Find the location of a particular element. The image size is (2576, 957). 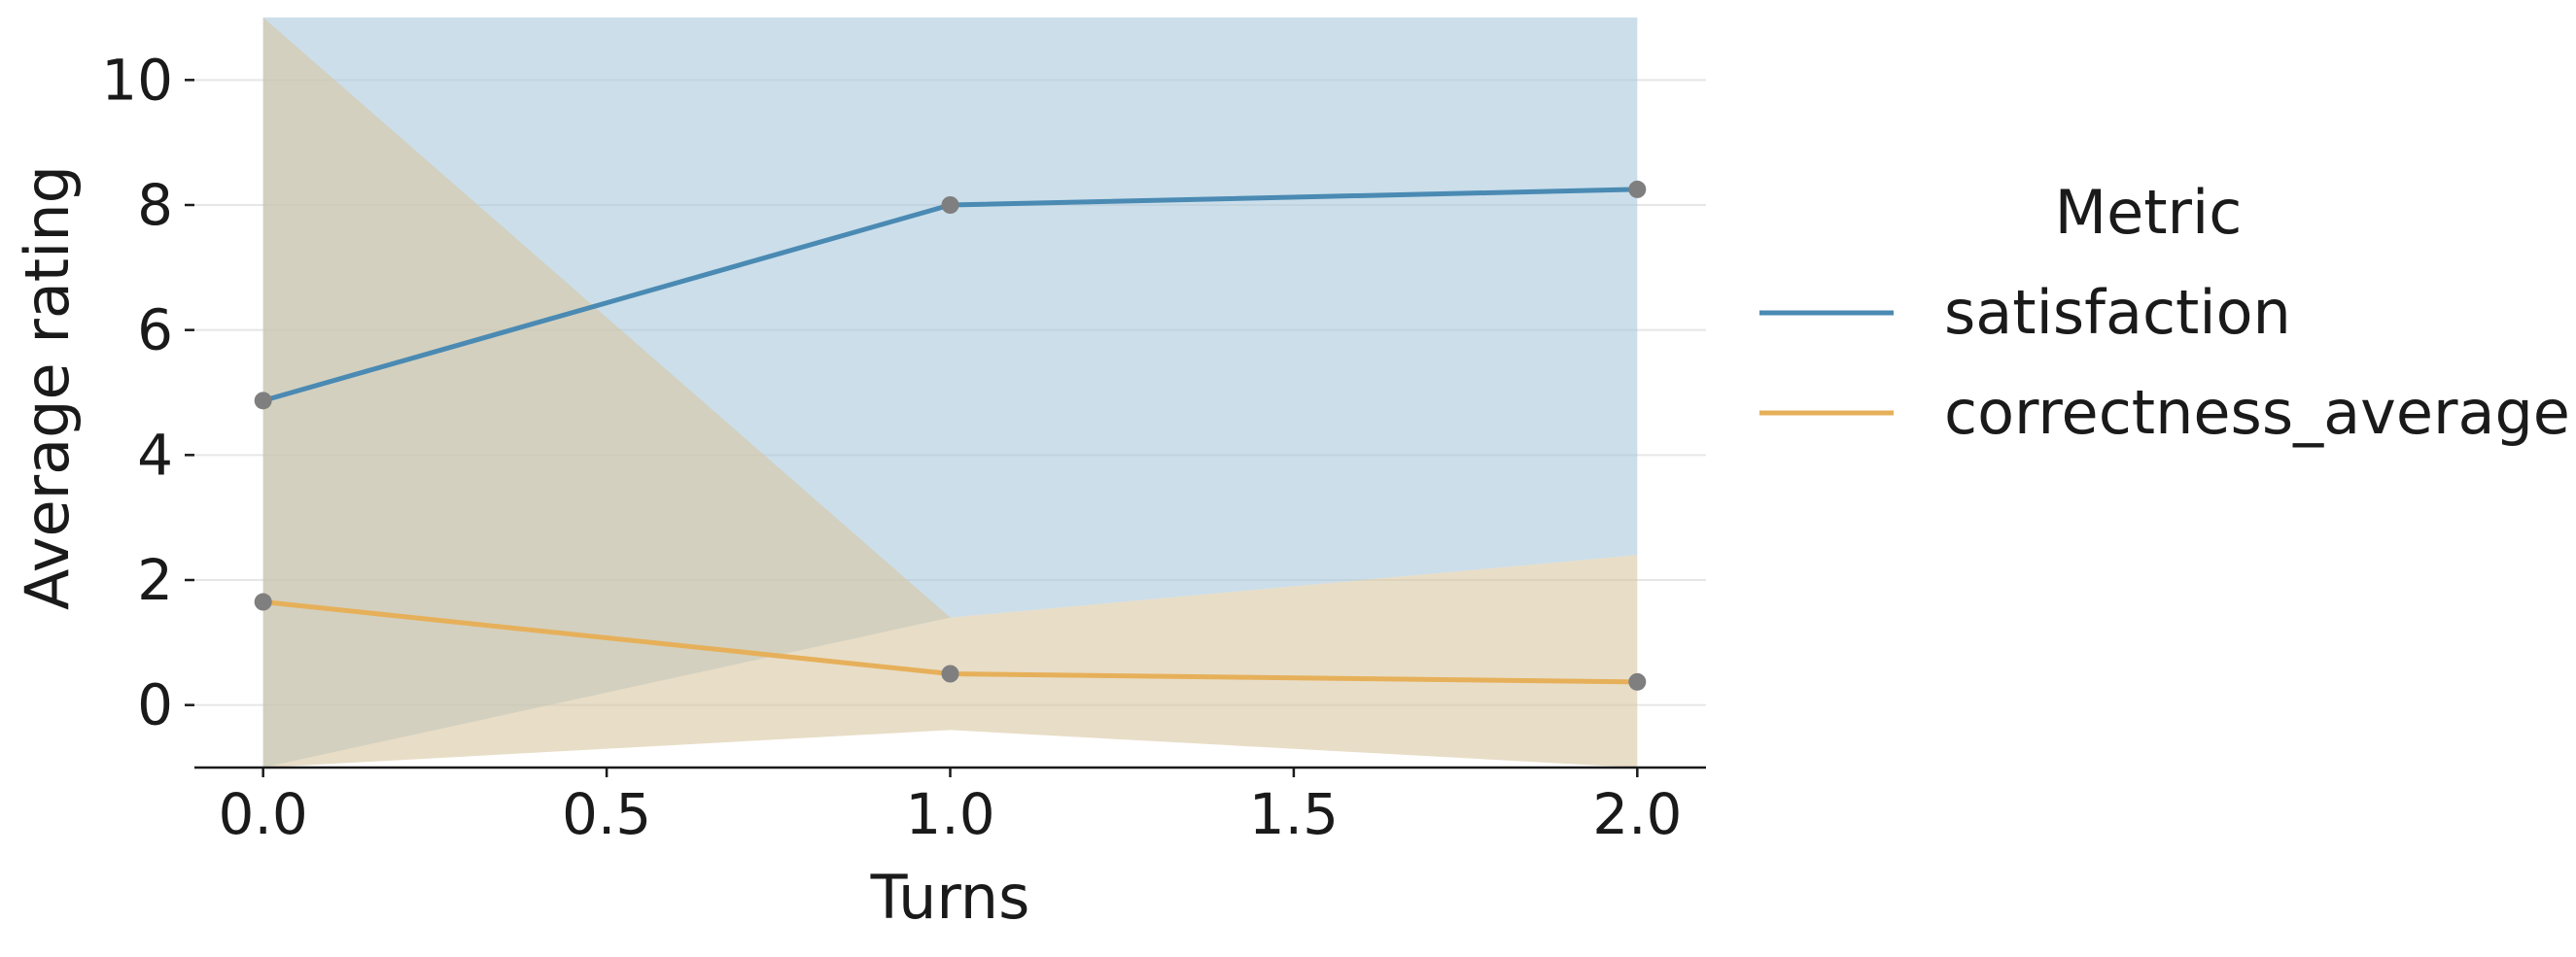

x-tick-label: 0.5 is located at coordinates (606, 814).